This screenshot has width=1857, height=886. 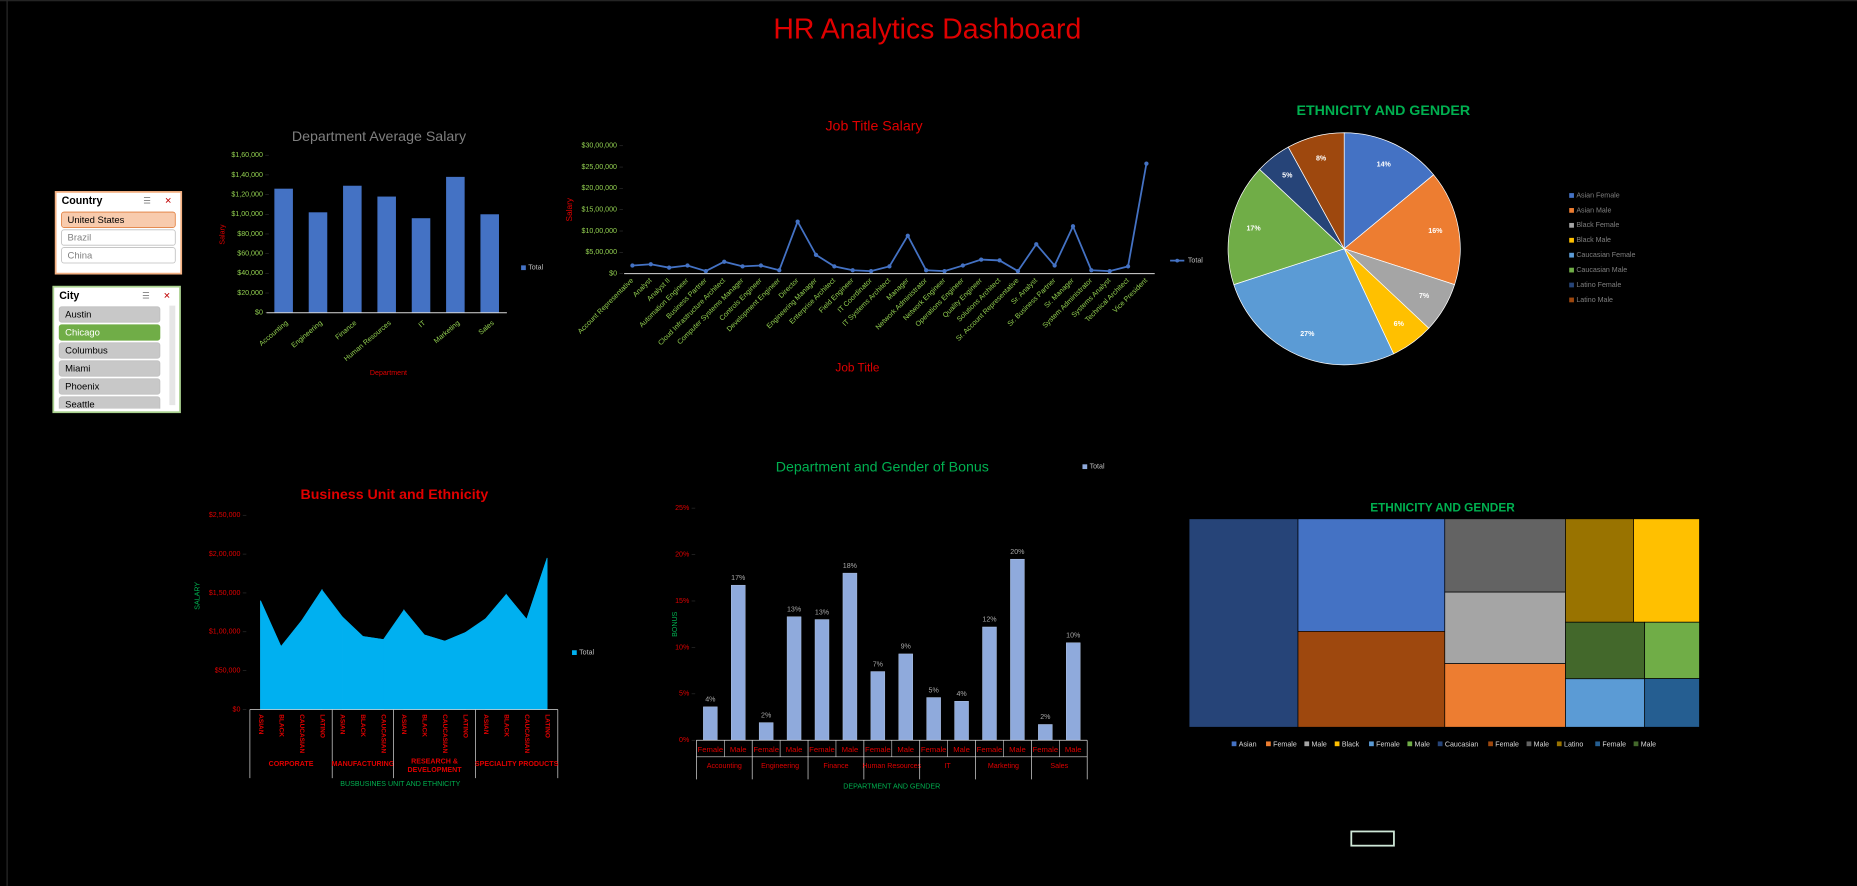 I want to click on y-axis-title: Salary, so click(x=223, y=234).